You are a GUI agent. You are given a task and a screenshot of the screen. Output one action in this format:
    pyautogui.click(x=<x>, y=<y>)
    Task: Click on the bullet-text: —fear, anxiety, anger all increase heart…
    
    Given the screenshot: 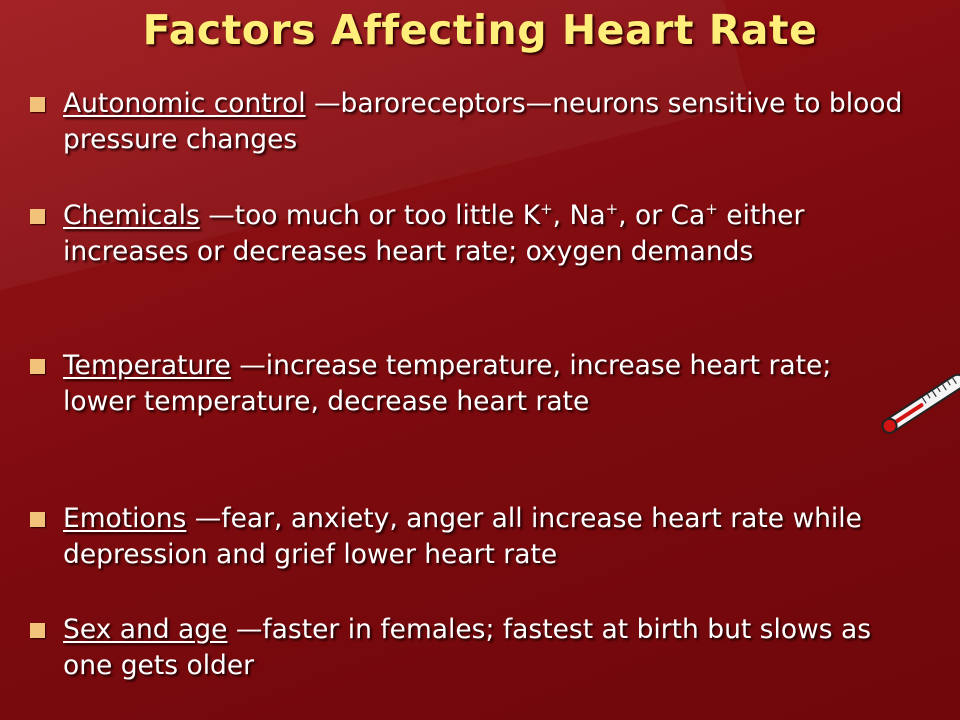 What is the action you would take?
    pyautogui.click(x=462, y=536)
    